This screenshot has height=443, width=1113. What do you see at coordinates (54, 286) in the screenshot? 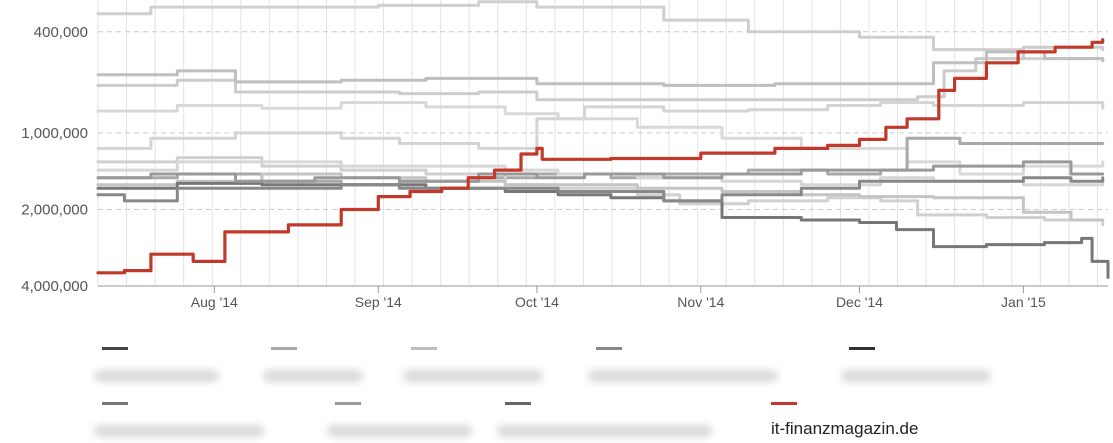
I see `y-tick-label: 4,000,000` at bounding box center [54, 286].